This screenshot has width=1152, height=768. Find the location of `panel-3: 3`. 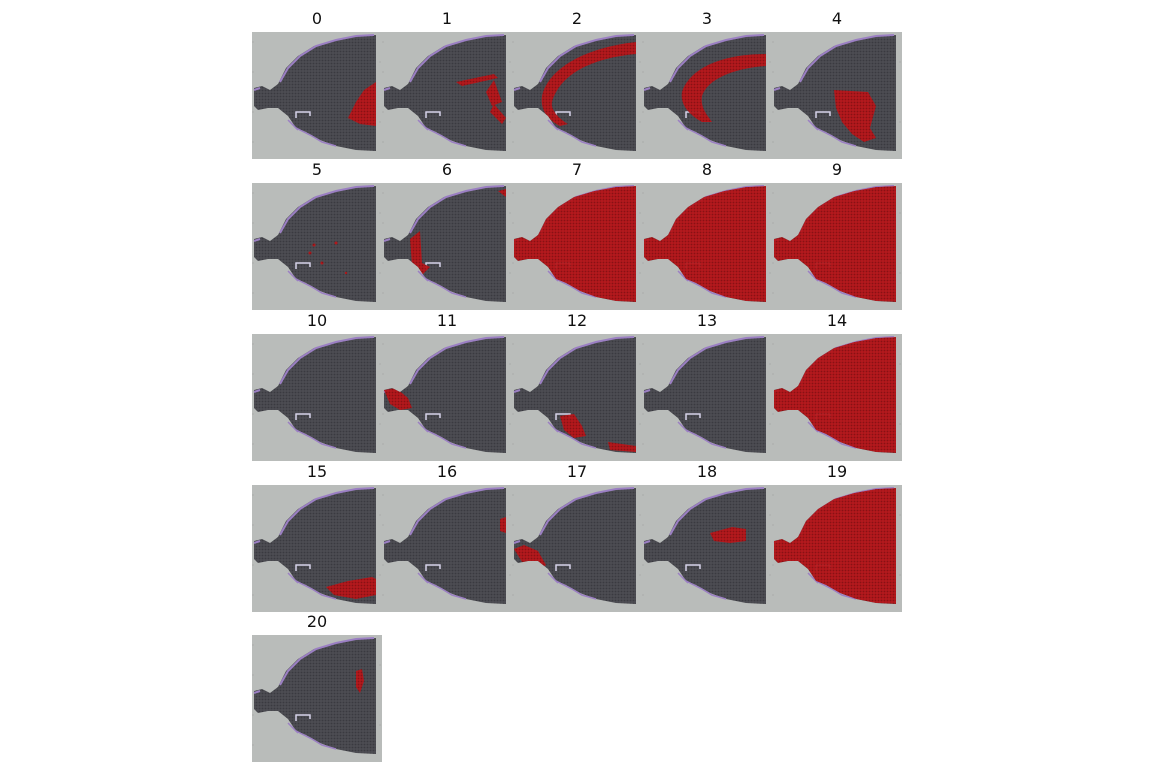

panel-3: 3 is located at coordinates (707, 83).